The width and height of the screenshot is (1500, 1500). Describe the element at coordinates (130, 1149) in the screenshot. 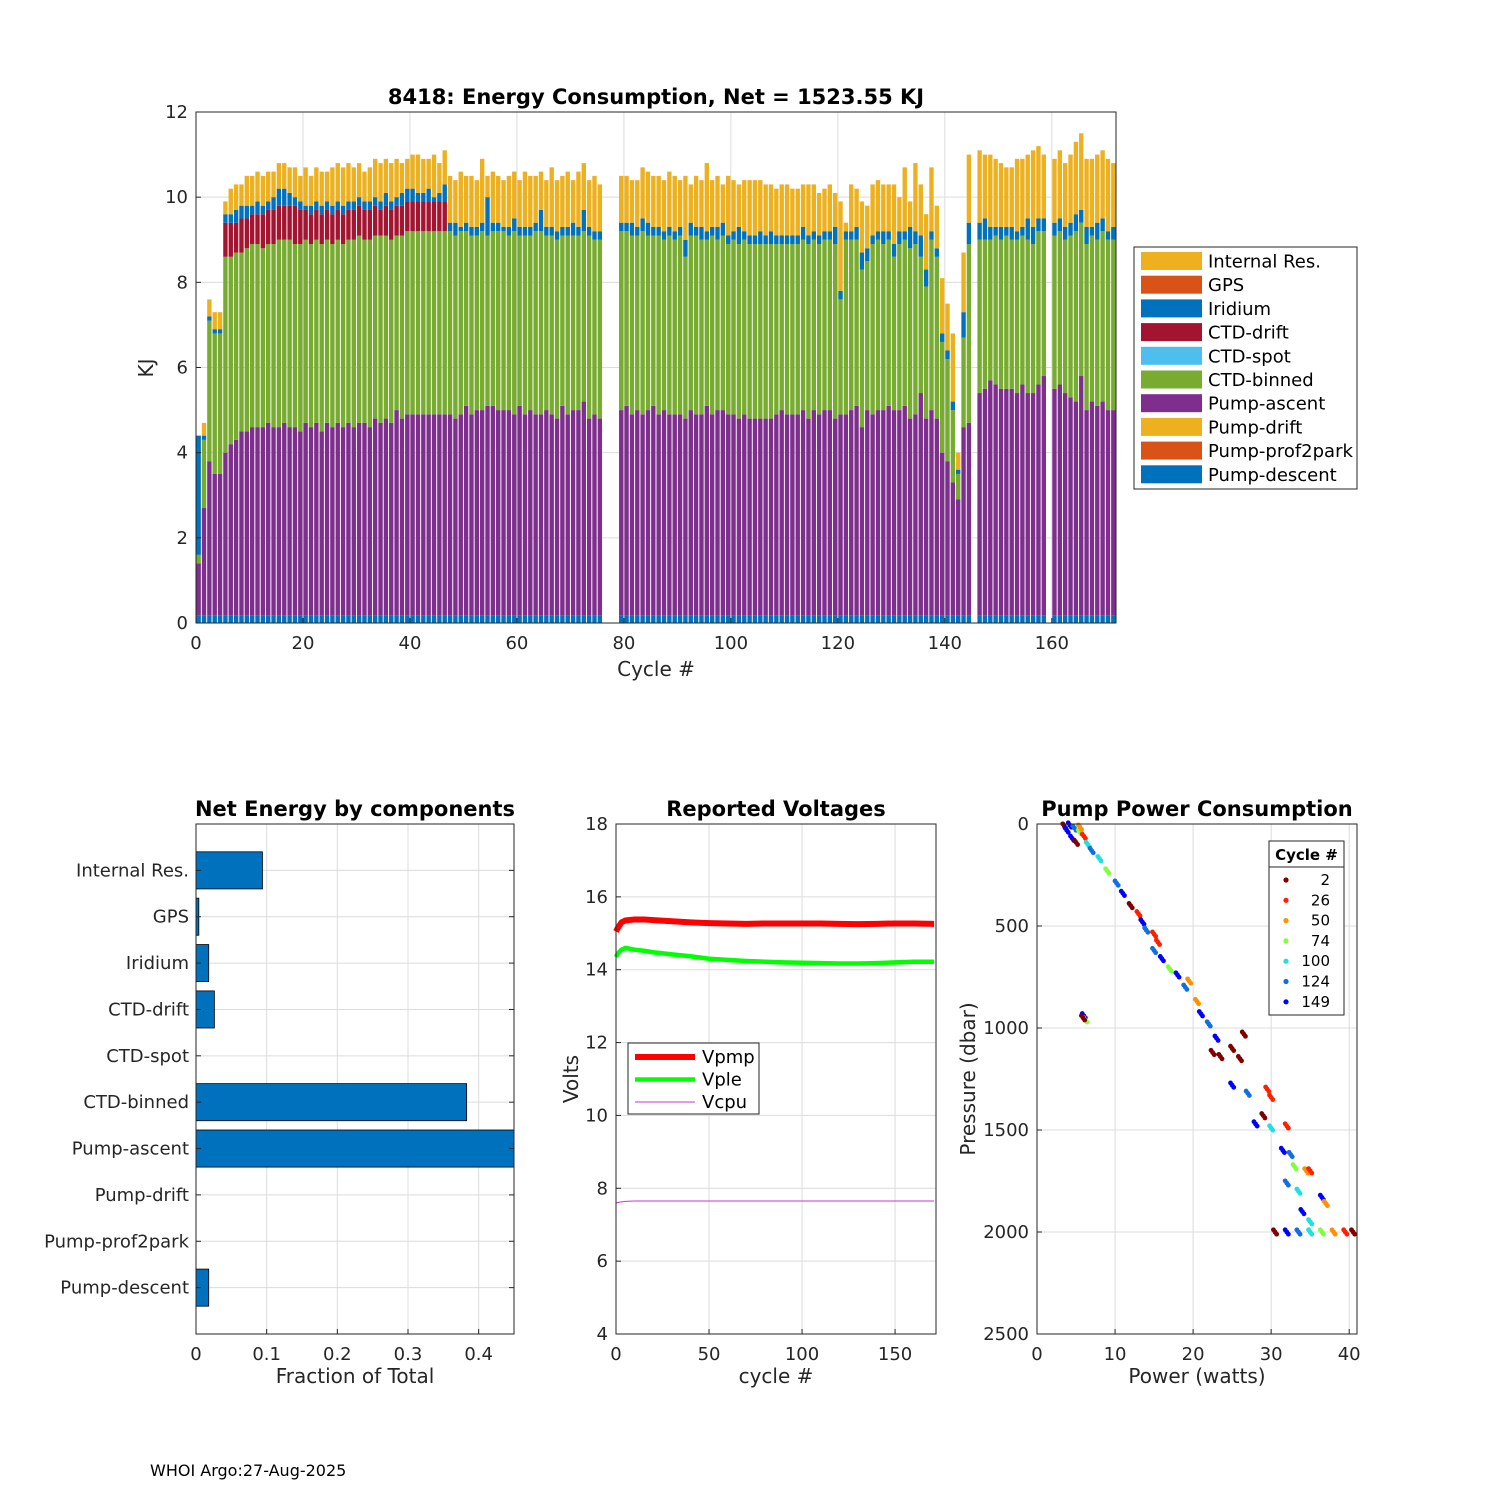

I see `fraction-category-label: Pump-ascent` at that location.